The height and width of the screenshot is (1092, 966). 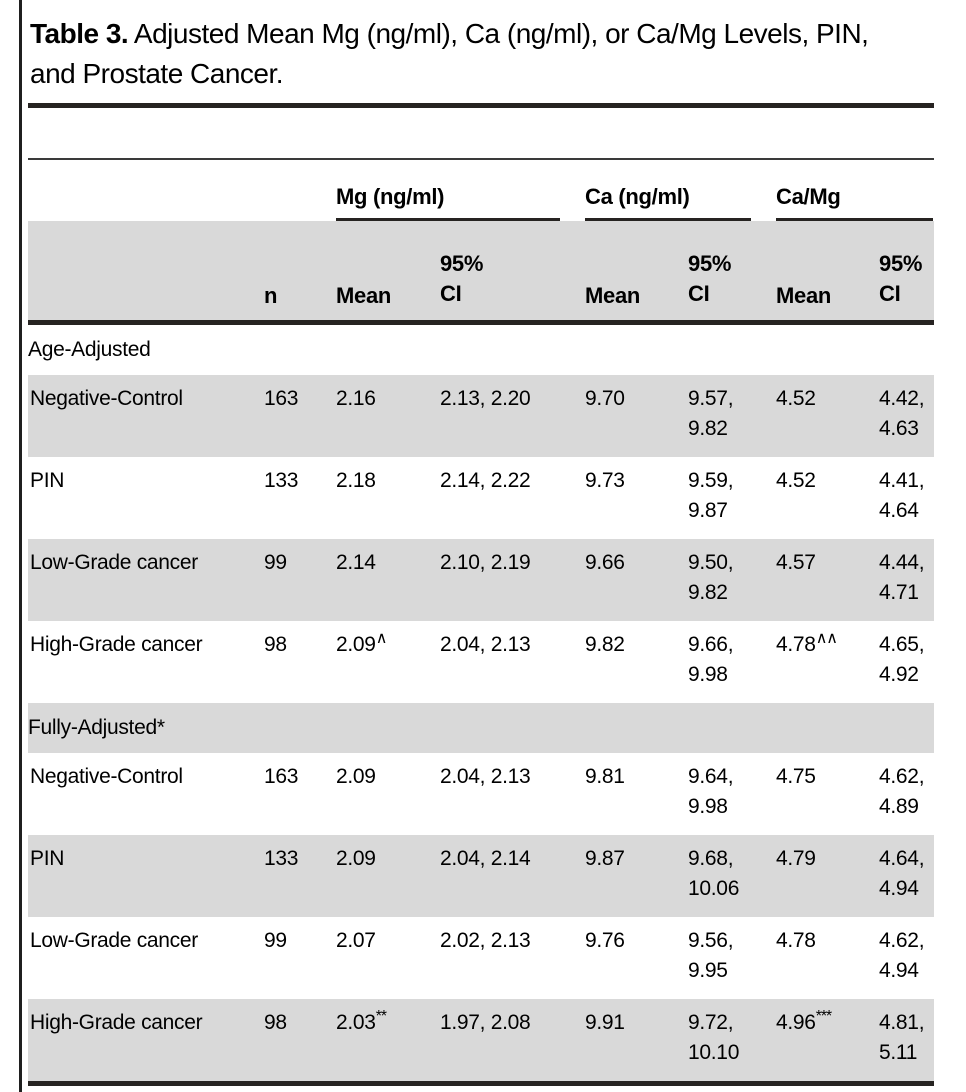 What do you see at coordinates (448, 202) in the screenshot?
I see `group-header-mg-label: Mg (ng/ml)` at bounding box center [448, 202].